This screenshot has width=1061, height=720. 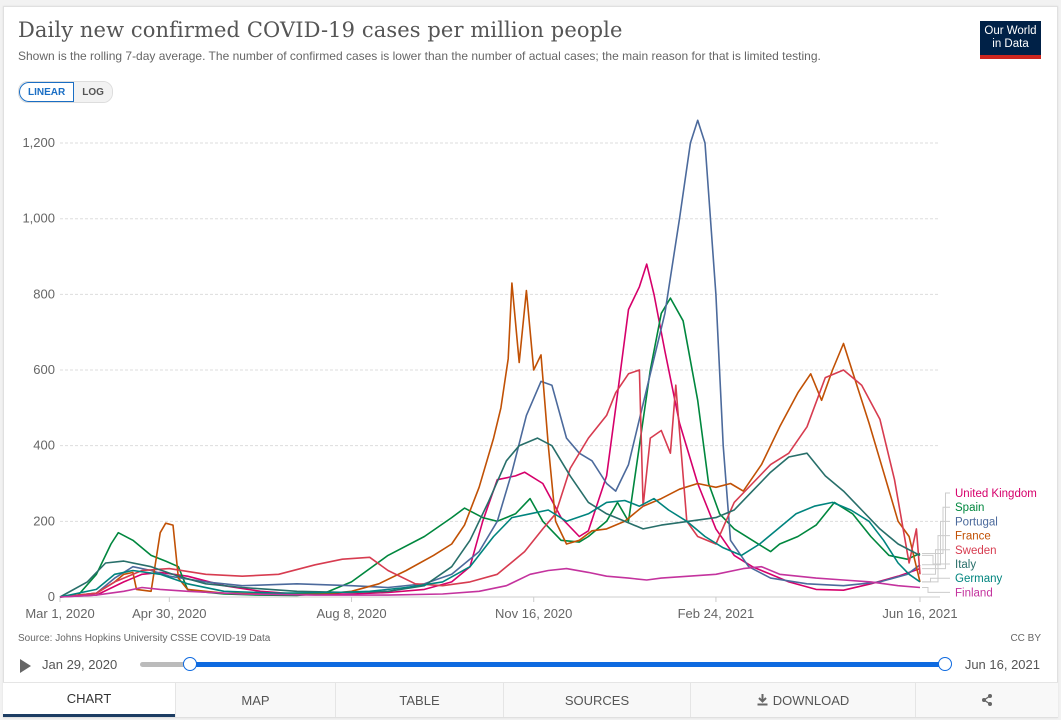 I want to click on y-axis: 0 200 400 600 800 1,000 1,200, so click(x=38, y=369).